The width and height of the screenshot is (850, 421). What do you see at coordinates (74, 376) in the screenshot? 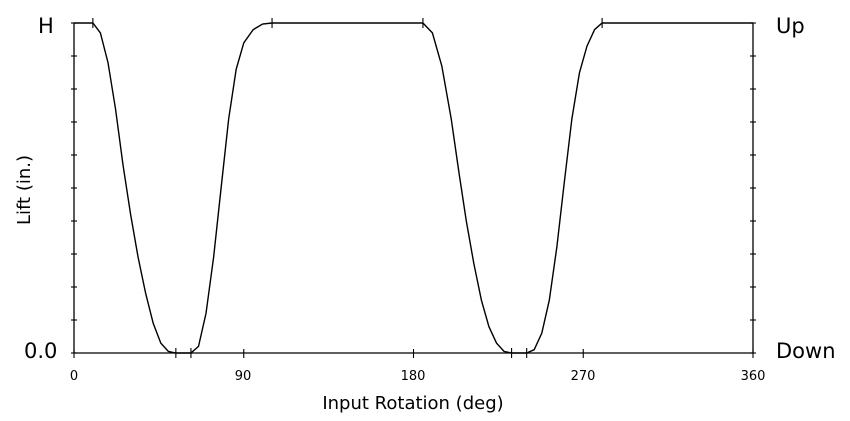
I see `x-tick-label-0: 0` at bounding box center [74, 376].